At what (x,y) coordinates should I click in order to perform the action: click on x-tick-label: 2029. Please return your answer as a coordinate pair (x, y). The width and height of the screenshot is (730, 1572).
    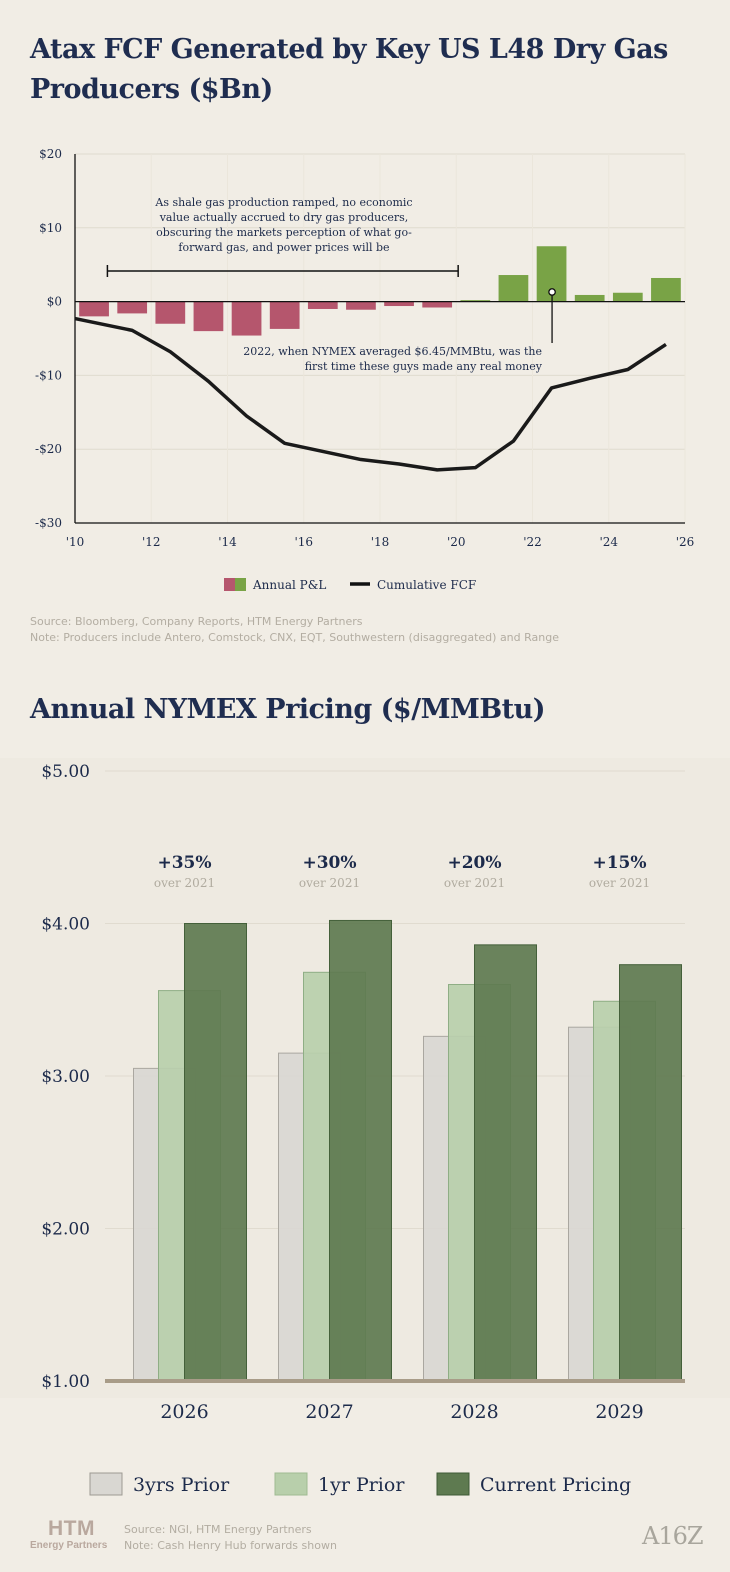
    Looking at the image, I should click on (619, 1412).